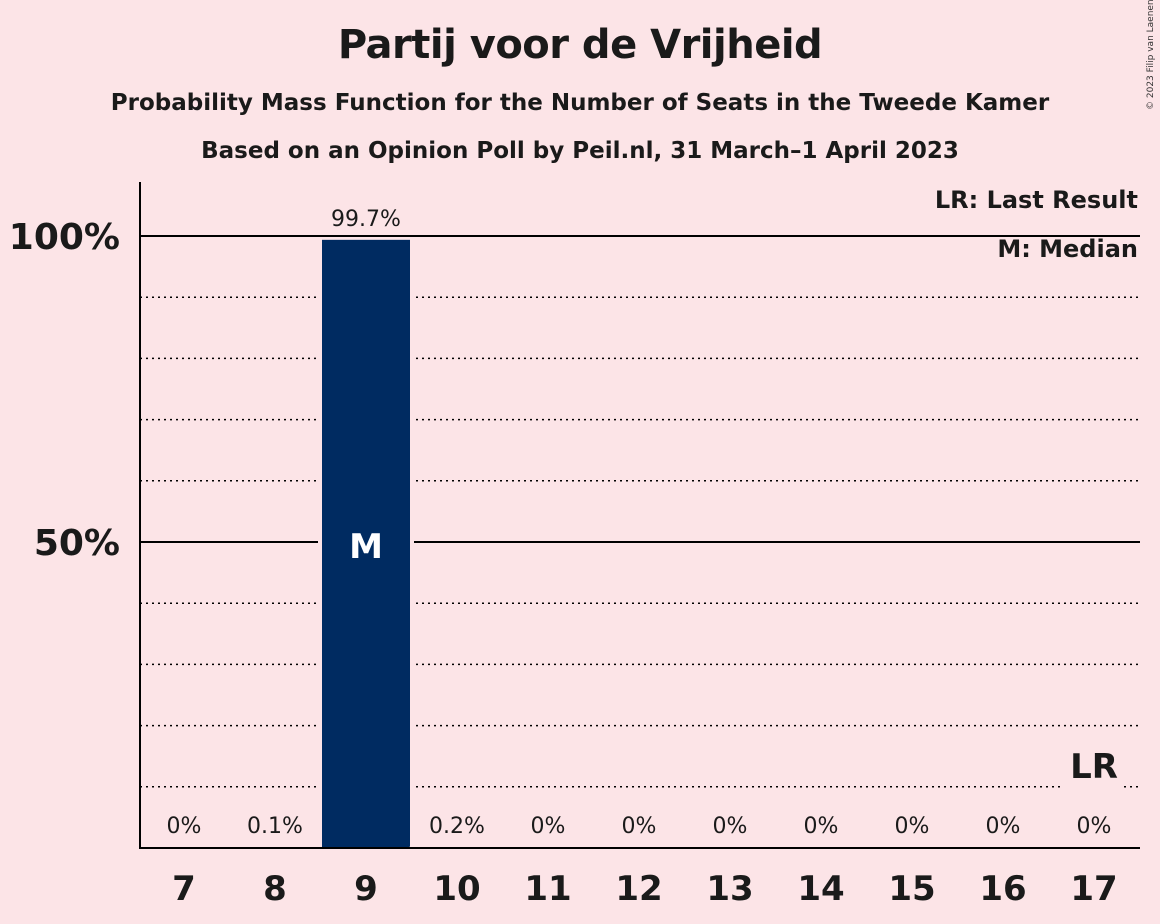 The image size is (1160, 924). I want to click on last-result-bg, so click(1094, 770).